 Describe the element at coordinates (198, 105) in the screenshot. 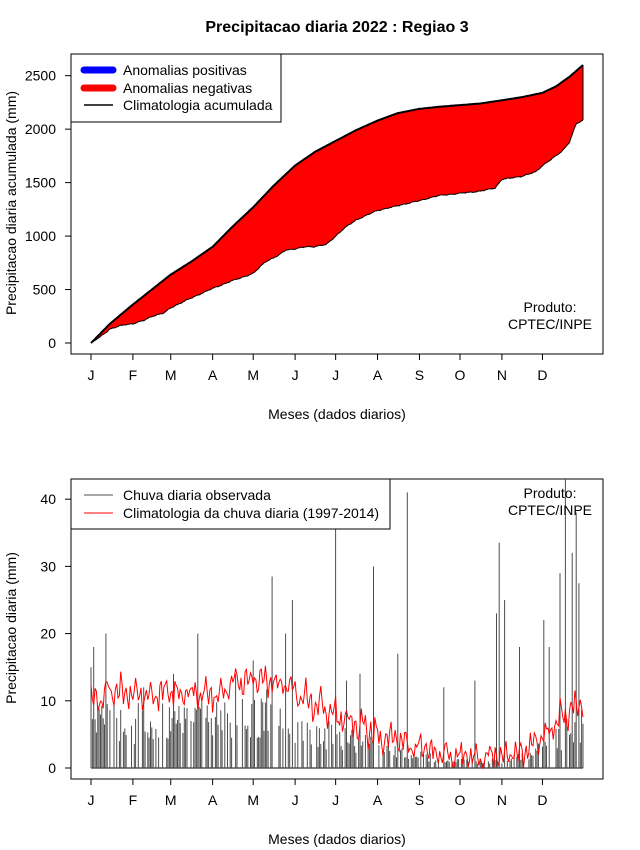

I see `legend-label-climatology: Climatologia acumulada` at that location.